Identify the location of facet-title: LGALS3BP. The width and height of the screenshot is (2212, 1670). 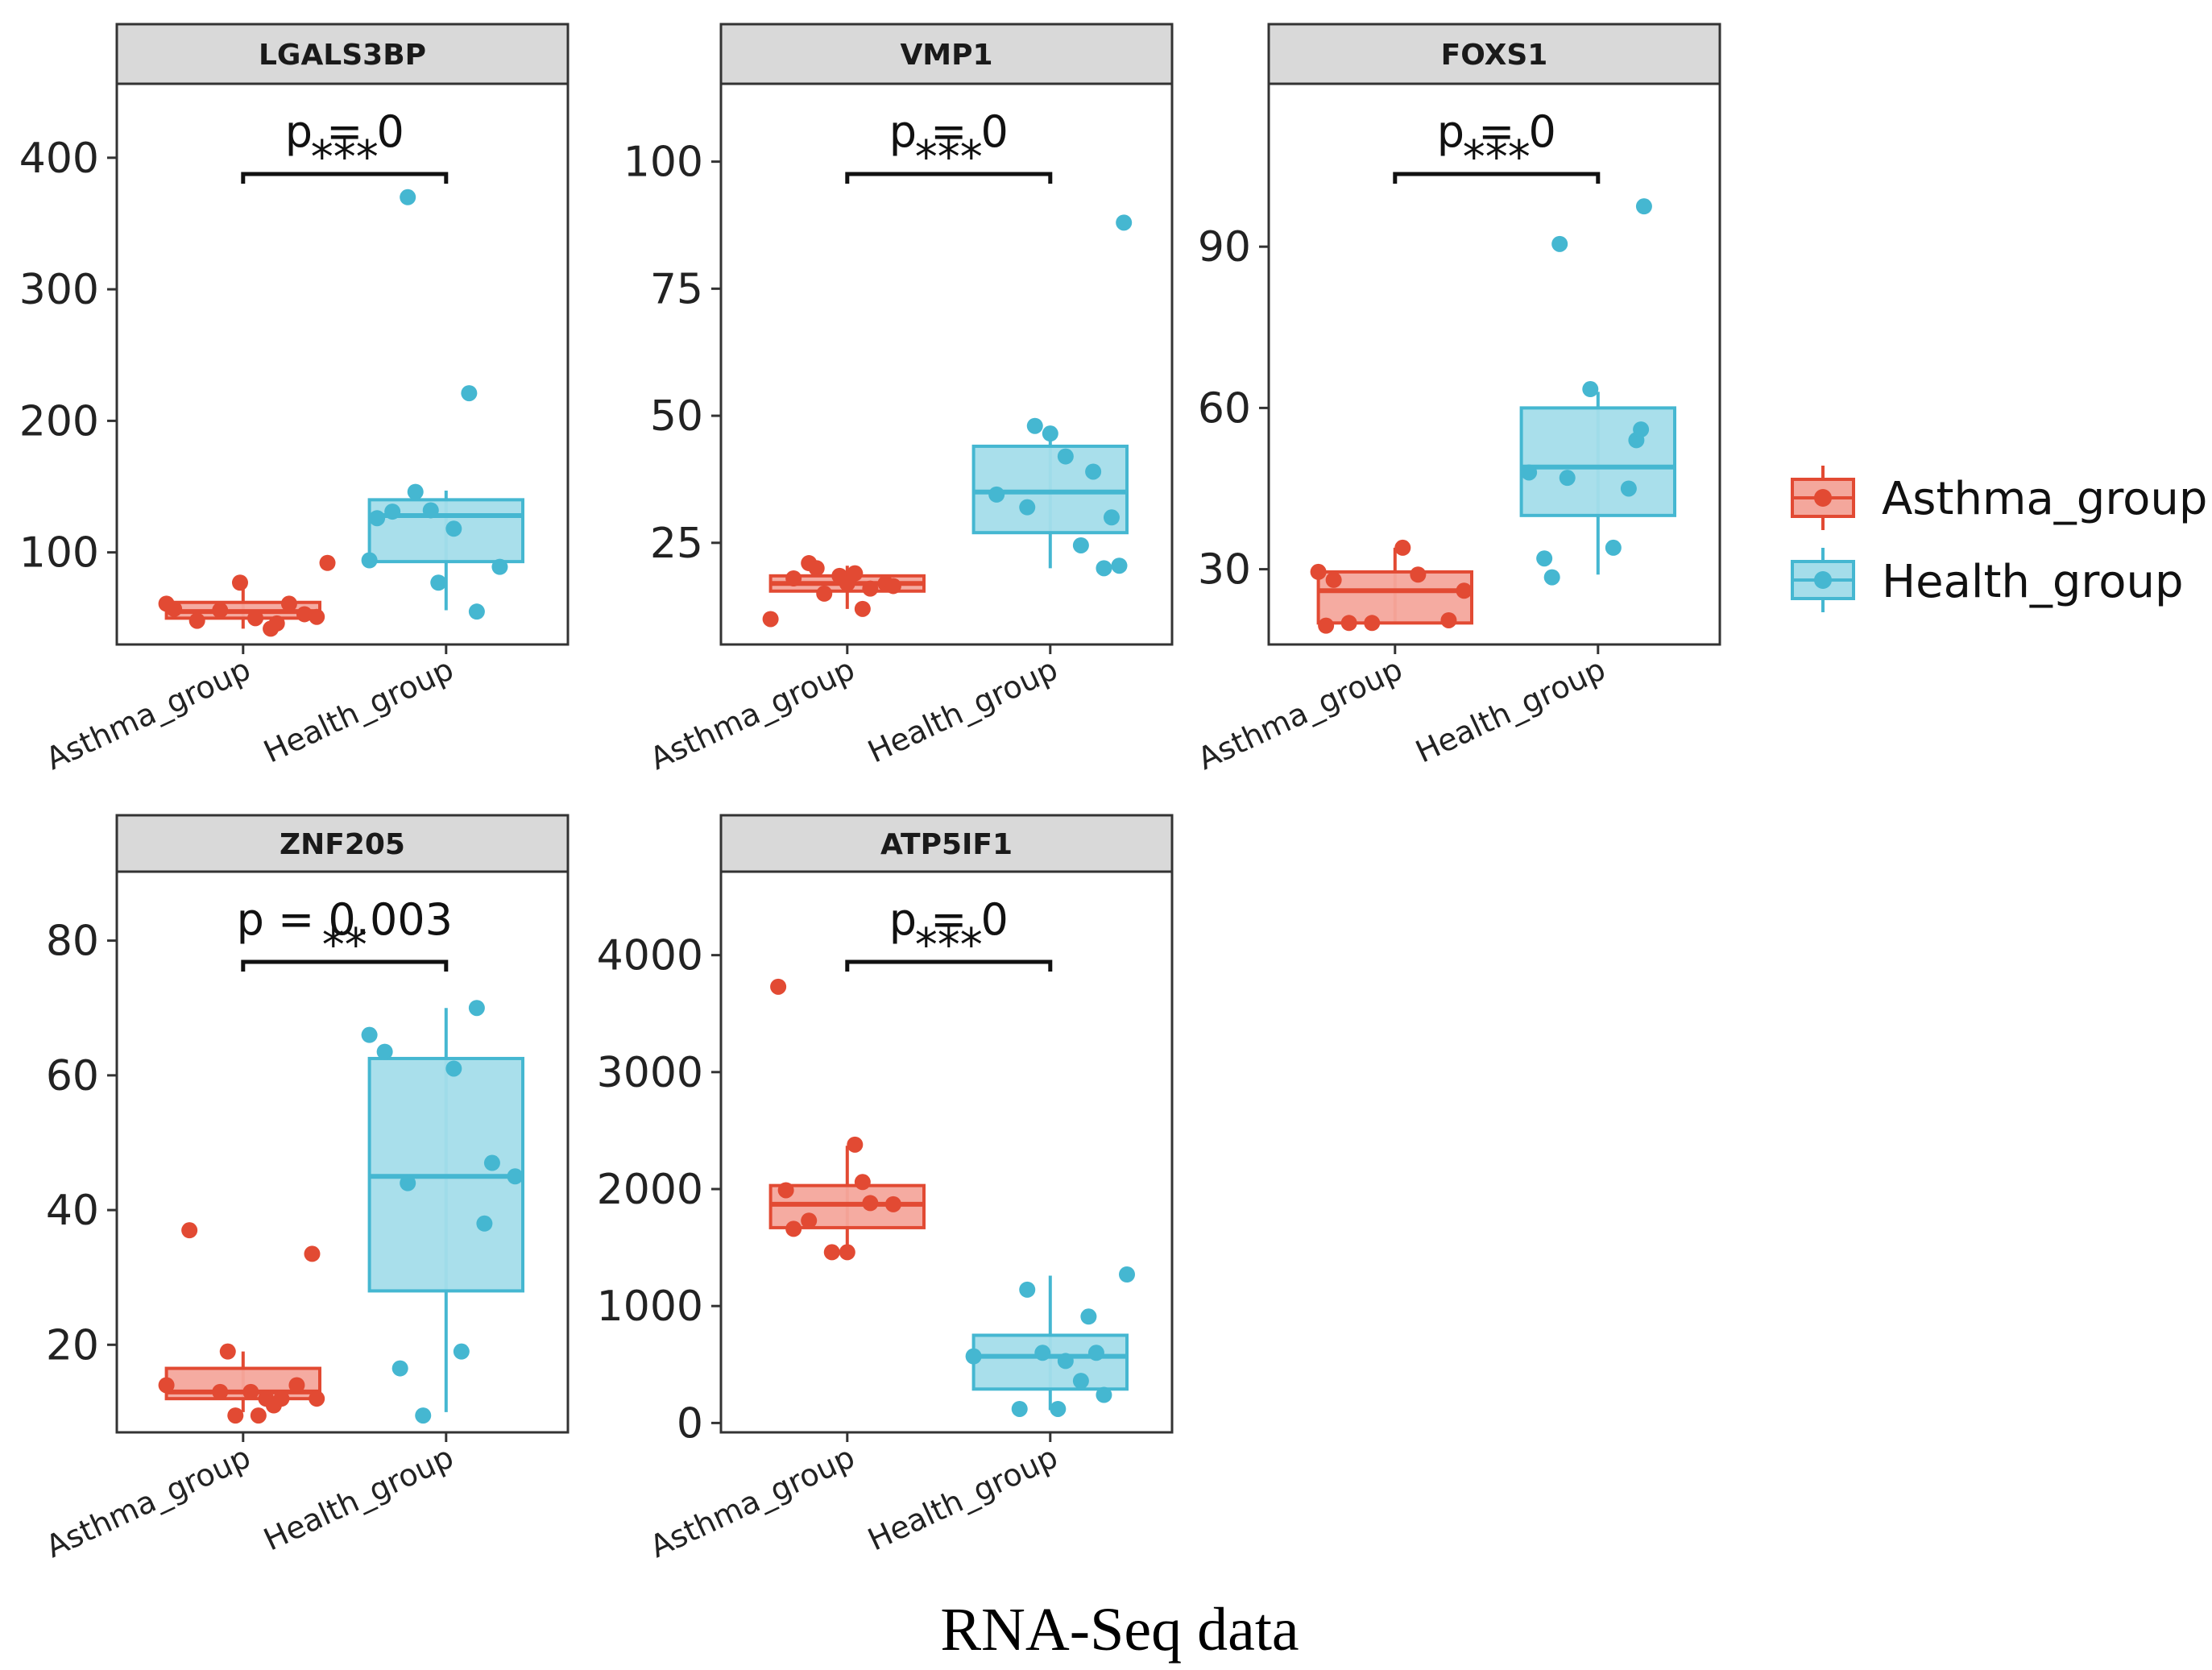
(342, 56).